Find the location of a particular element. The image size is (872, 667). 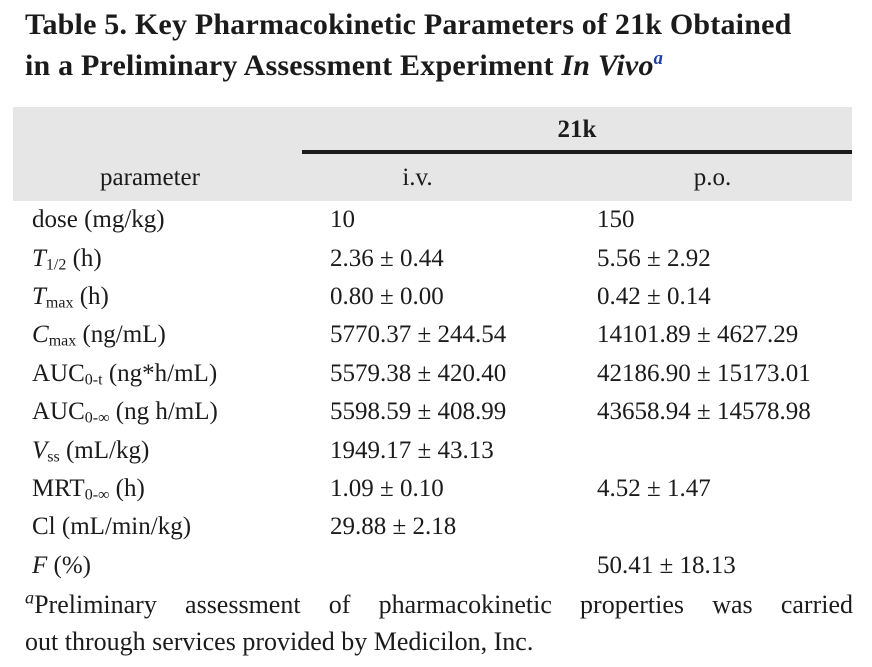

param-cell: AUC0-t (ng*h/mL) is located at coordinates (125, 374).